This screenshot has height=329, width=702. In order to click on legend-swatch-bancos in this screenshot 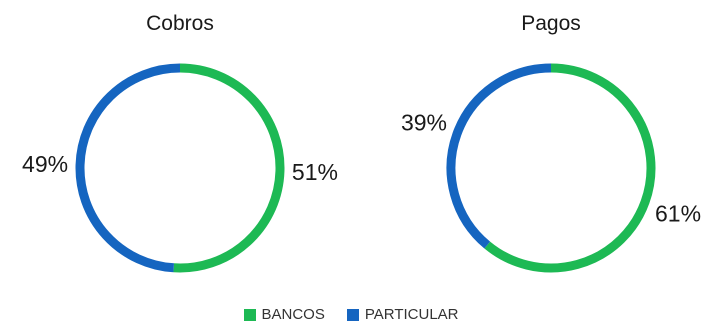, I will do `click(249, 314)`.